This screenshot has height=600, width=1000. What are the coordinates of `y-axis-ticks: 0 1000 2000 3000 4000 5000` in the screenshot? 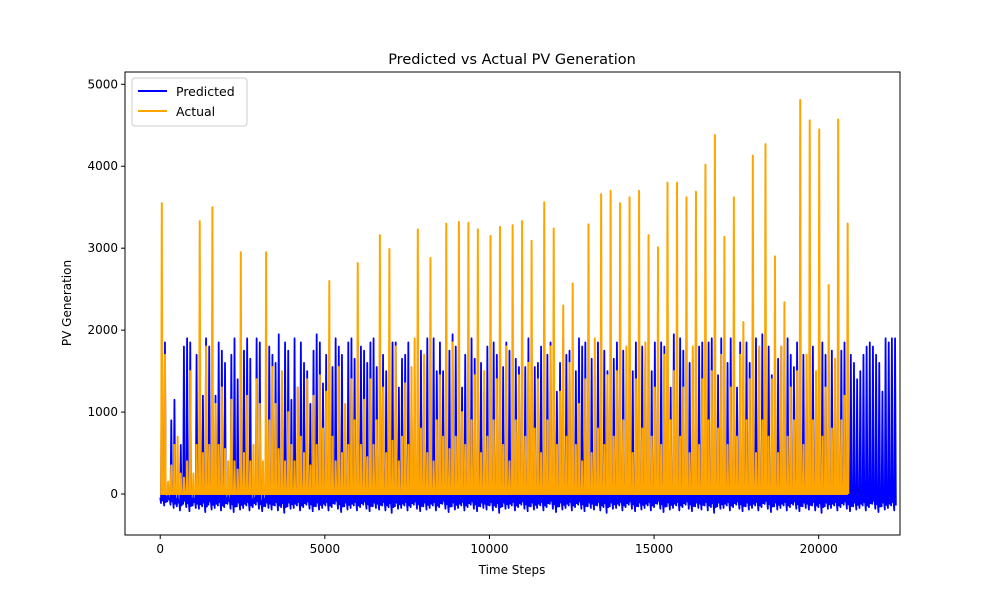 It's located at (106, 289).